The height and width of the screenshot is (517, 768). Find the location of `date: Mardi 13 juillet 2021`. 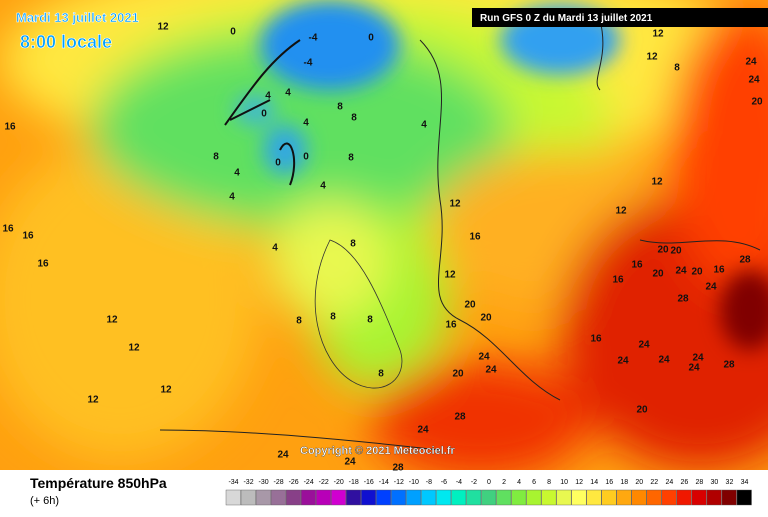

date: Mardi 13 juillet 2021 is located at coordinates (77, 17).